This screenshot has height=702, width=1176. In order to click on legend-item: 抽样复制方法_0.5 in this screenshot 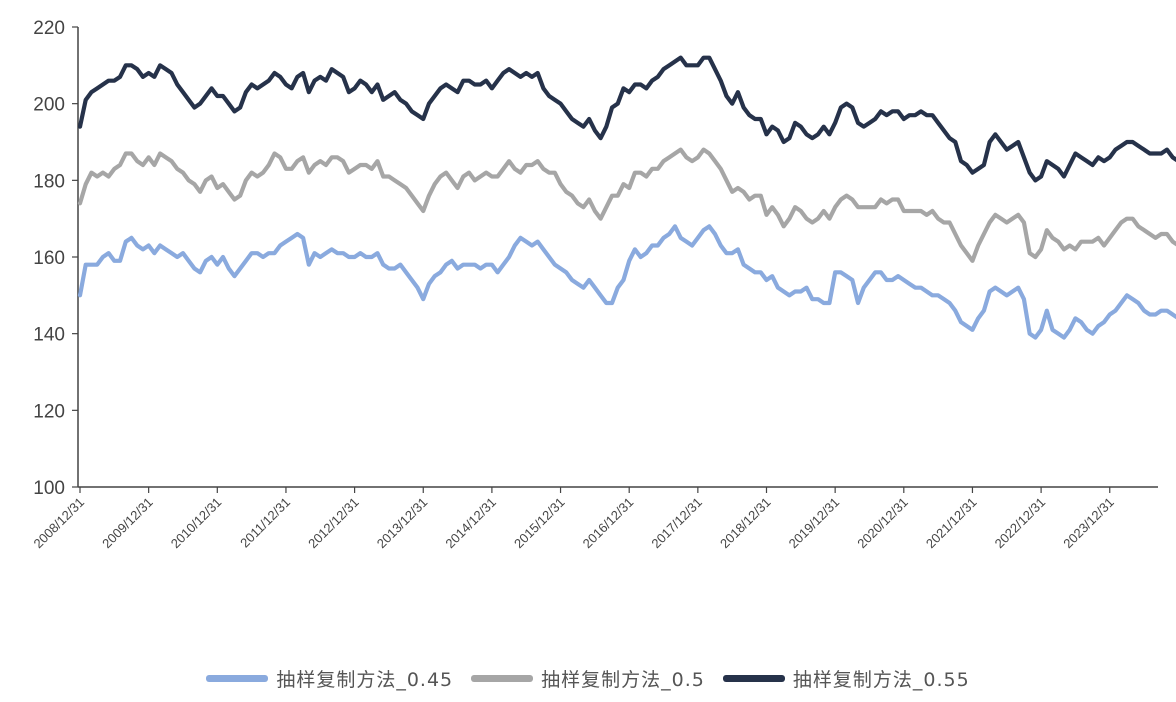, I will do `click(588, 678)`.